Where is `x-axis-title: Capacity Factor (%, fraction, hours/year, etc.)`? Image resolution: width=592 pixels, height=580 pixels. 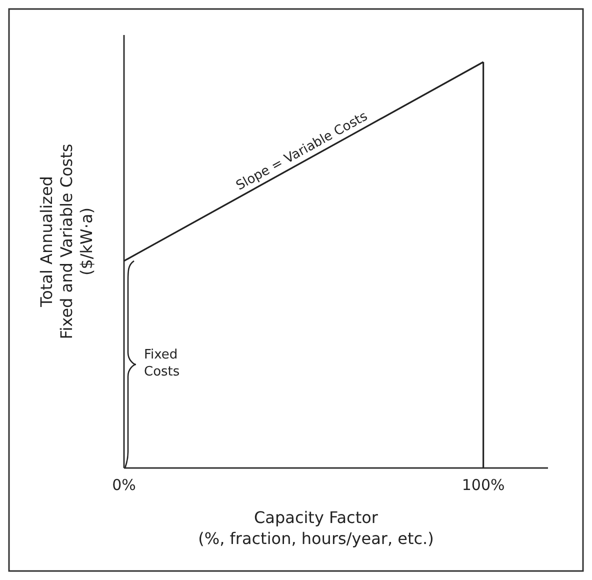 x-axis-title: Capacity Factor (%, fraction, hours/year, etc.) is located at coordinates (316, 528).